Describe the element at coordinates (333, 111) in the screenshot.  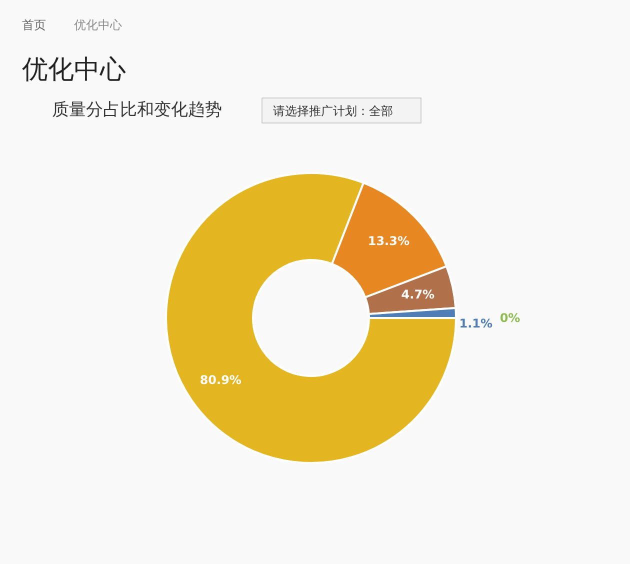
I see `text: 请选择推广计划：全部` at that location.